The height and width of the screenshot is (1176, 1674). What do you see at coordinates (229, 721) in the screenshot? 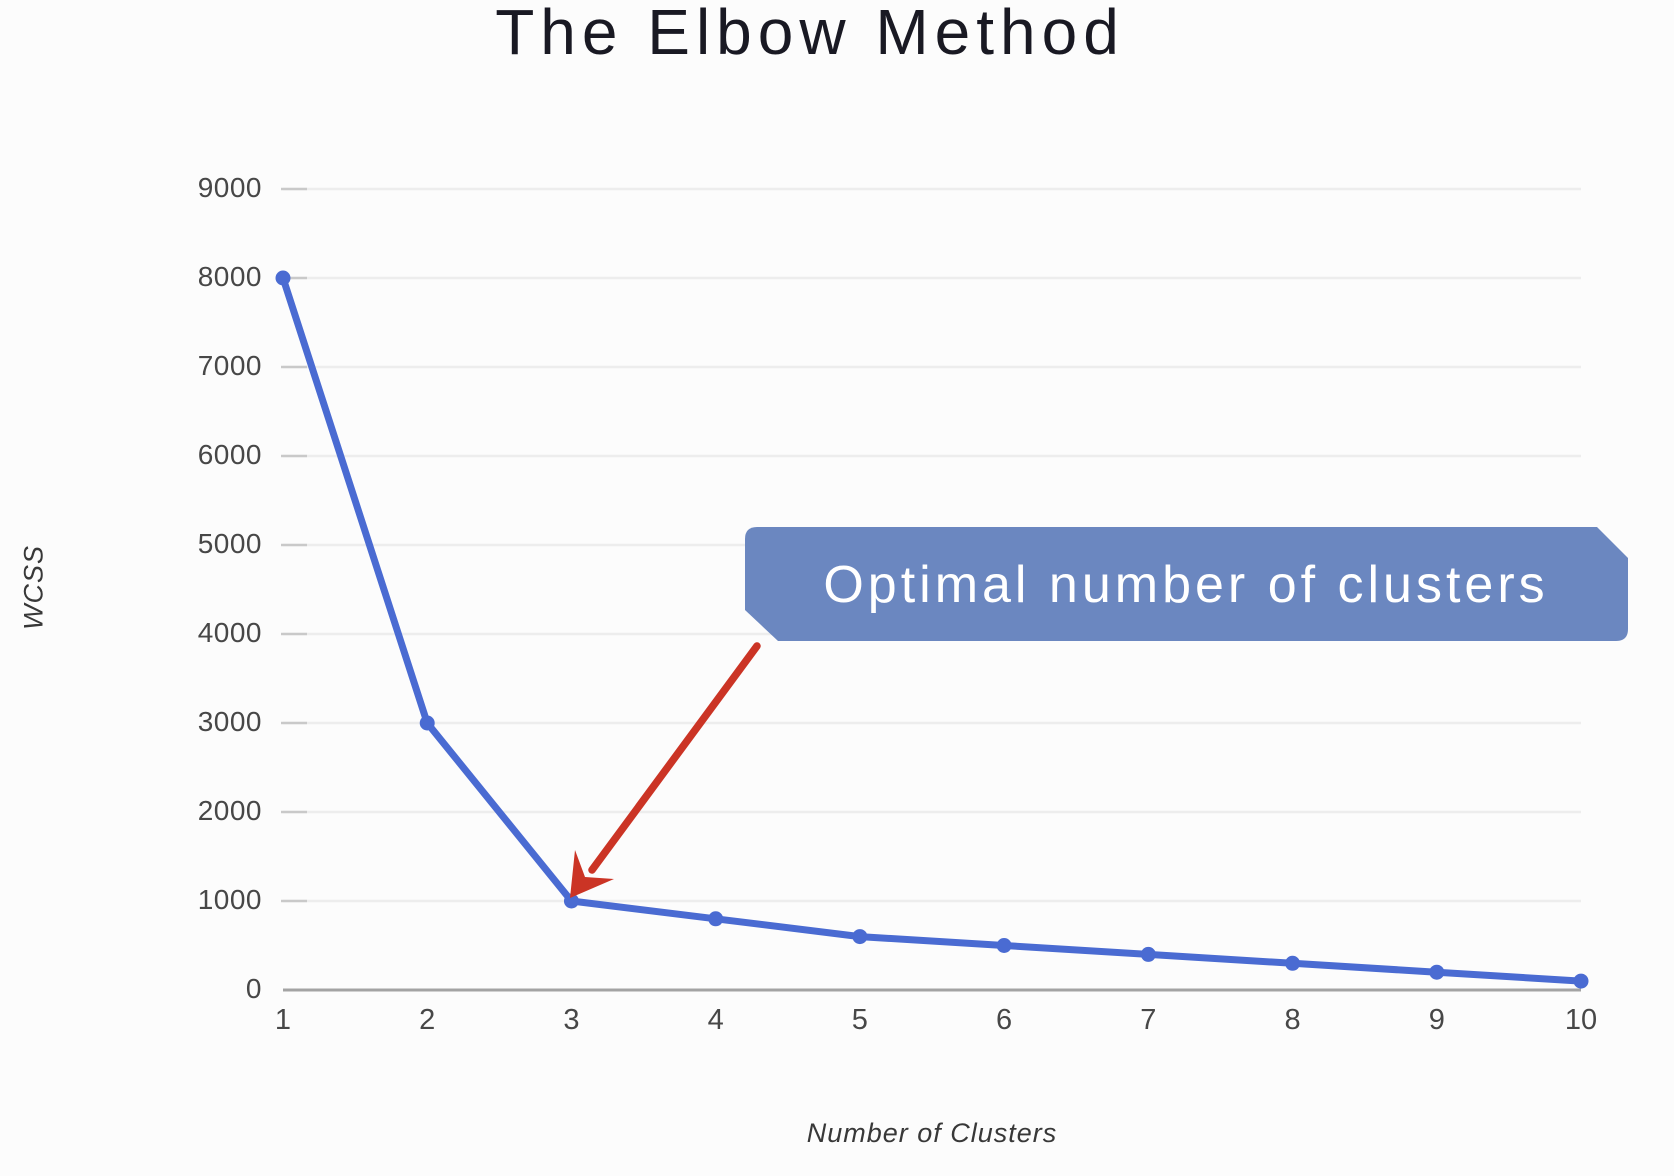
I see `y-tick-label: 3000` at bounding box center [229, 721].